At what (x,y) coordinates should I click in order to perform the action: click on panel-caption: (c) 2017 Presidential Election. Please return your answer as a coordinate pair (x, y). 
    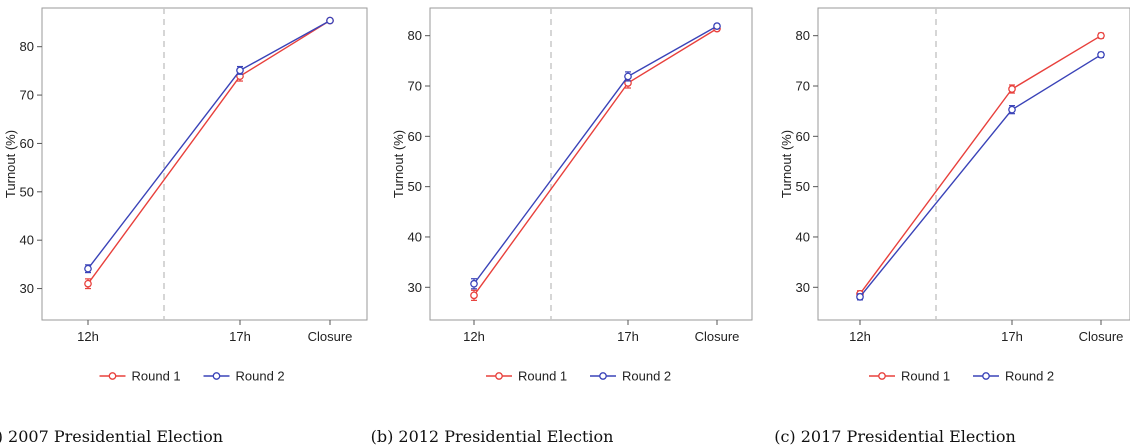
    Looking at the image, I should click on (895, 436).